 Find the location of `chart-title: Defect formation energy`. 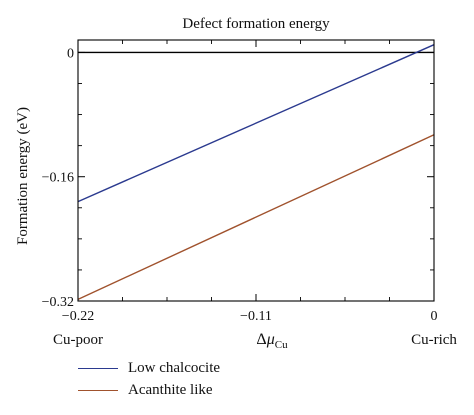

chart-title: Defect formation energy is located at coordinates (256, 24).